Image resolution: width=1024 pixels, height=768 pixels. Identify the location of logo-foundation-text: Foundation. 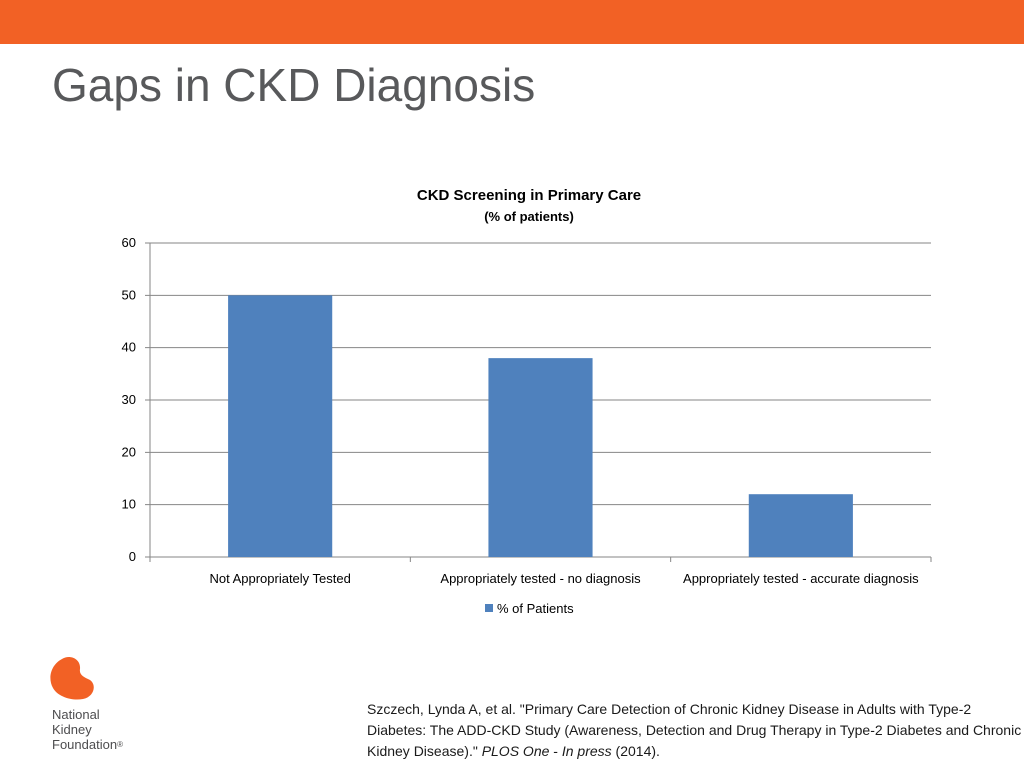
(85, 744).